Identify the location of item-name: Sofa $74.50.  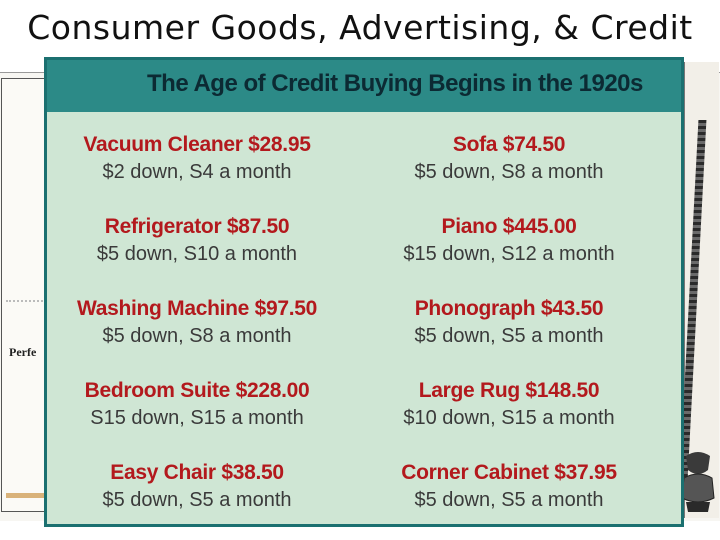
(509, 144).